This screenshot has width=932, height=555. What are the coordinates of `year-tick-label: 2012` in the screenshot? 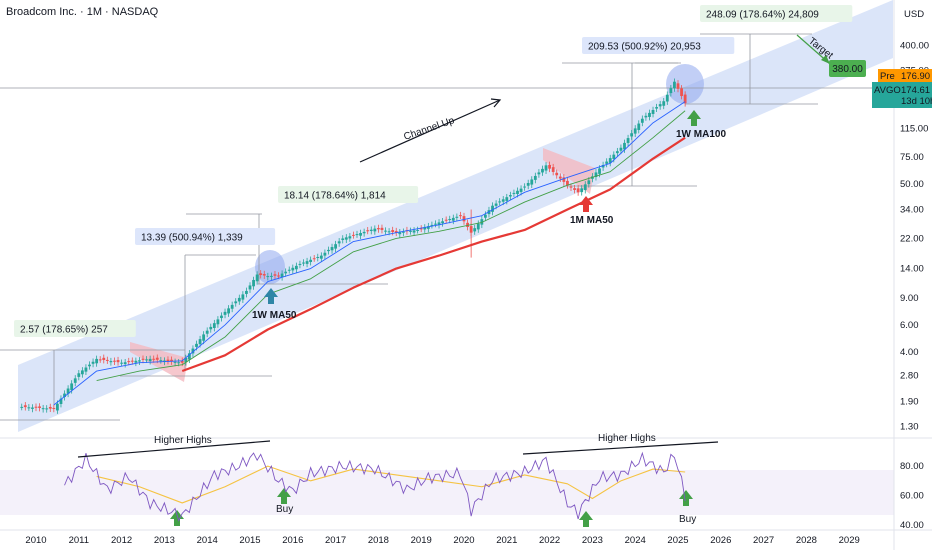 It's located at (121, 540).